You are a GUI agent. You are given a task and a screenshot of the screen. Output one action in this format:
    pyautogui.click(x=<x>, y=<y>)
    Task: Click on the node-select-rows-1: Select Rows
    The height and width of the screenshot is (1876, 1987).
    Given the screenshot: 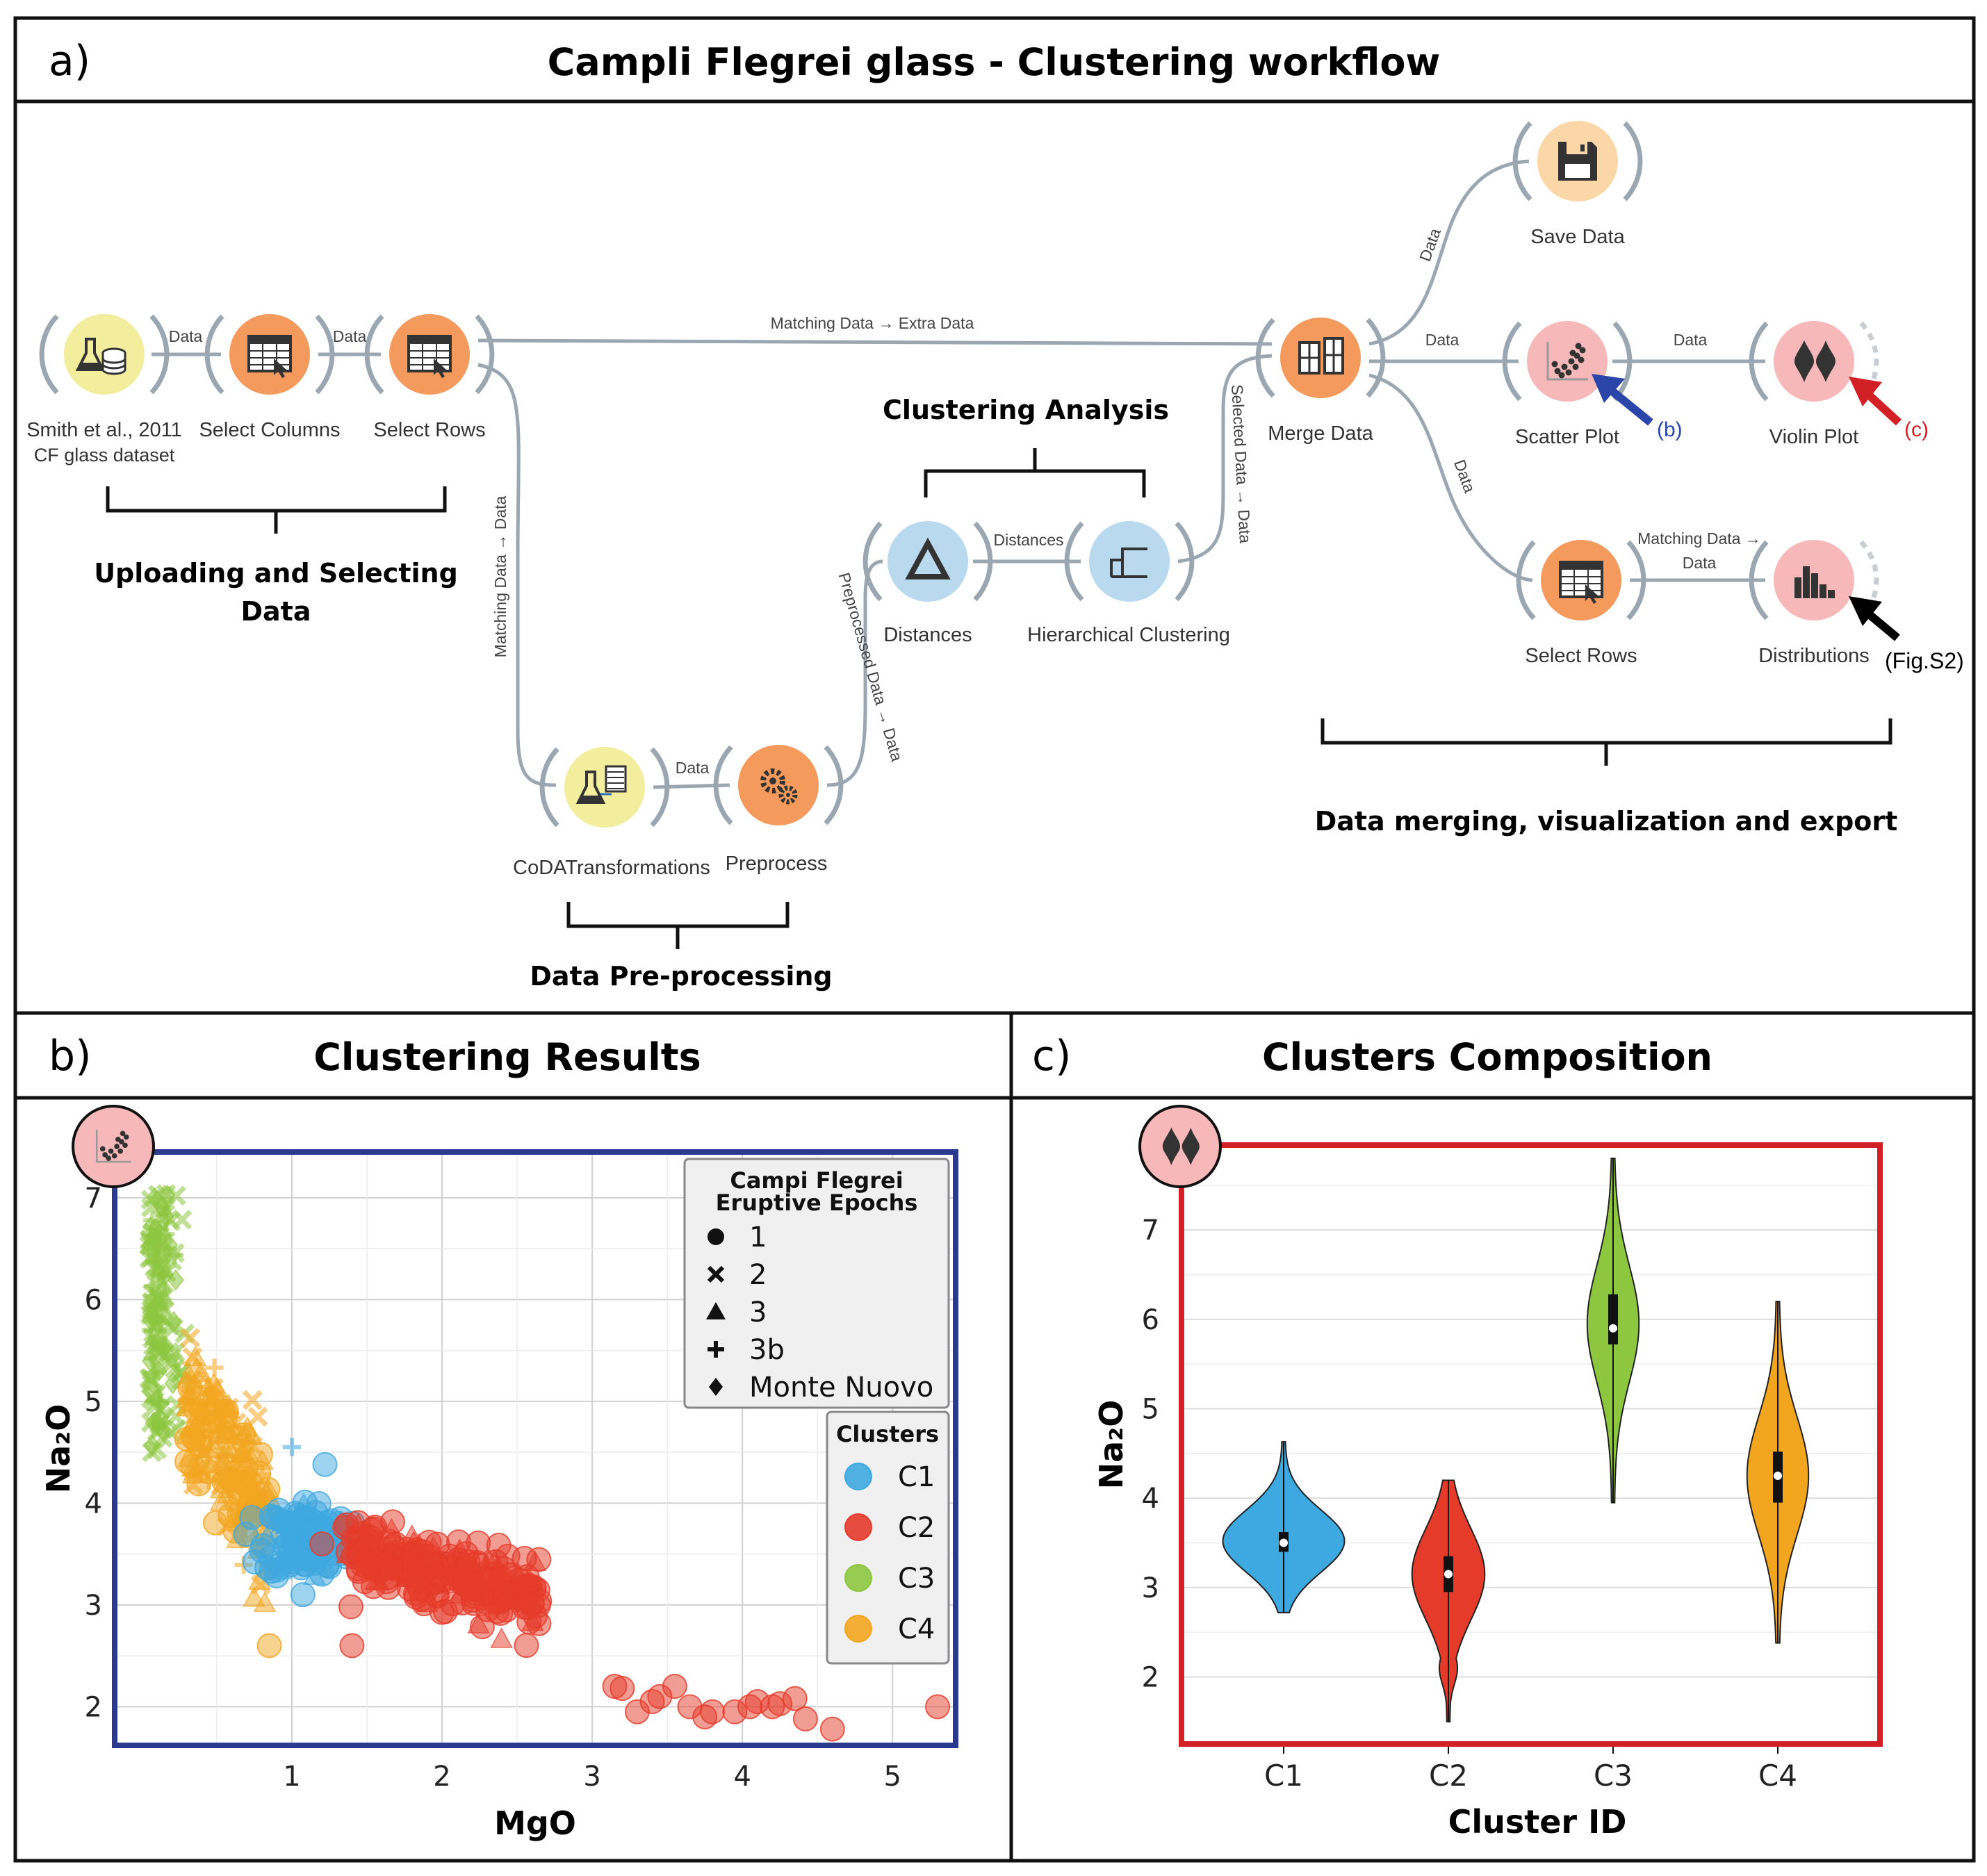 What is the action you would take?
    pyautogui.click(x=429, y=377)
    